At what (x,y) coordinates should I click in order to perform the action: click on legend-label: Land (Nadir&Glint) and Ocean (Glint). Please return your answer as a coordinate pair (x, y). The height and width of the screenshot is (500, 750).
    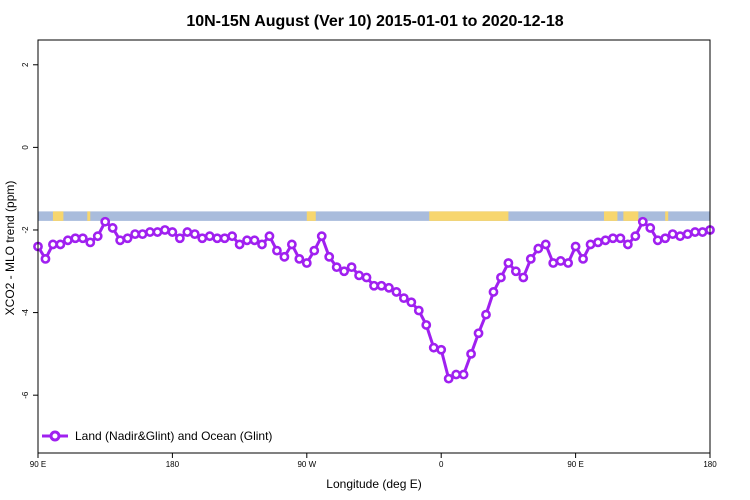
    Looking at the image, I should click on (173, 436).